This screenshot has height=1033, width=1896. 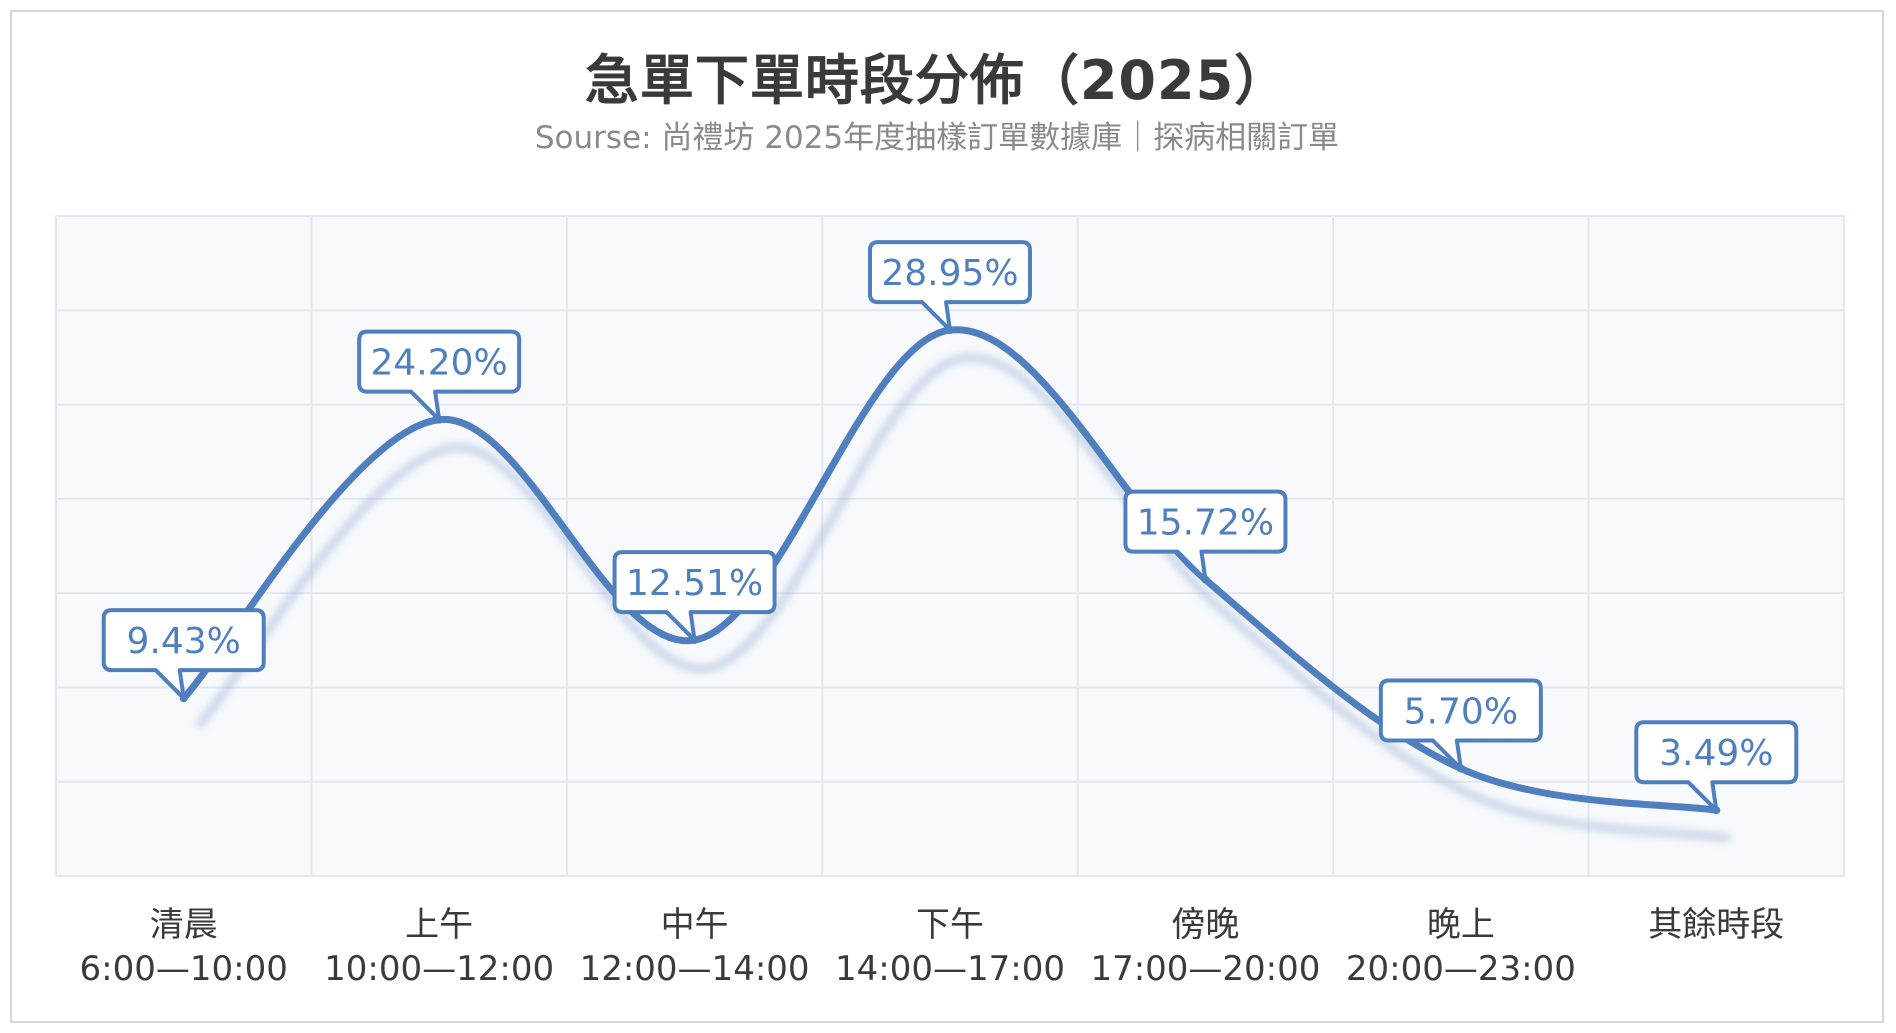 I want to click on data-label: 5.70%, so click(x=1460, y=724).